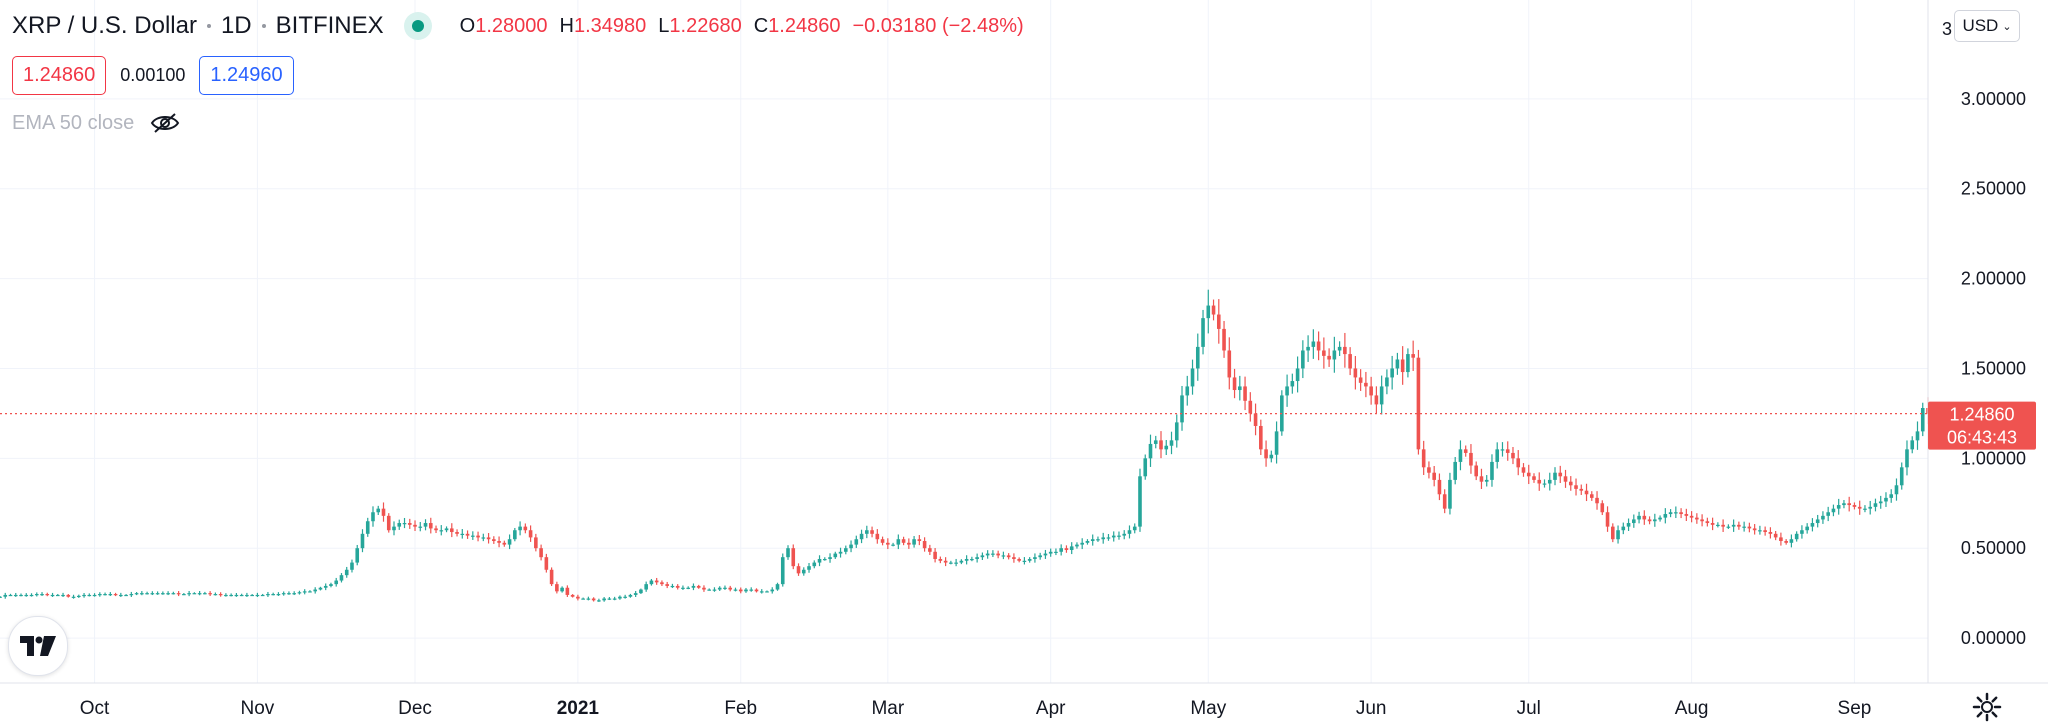 This screenshot has width=2048, height=727. What do you see at coordinates (1987, 26) in the screenshot?
I see `currency-button: USD ⌄` at bounding box center [1987, 26].